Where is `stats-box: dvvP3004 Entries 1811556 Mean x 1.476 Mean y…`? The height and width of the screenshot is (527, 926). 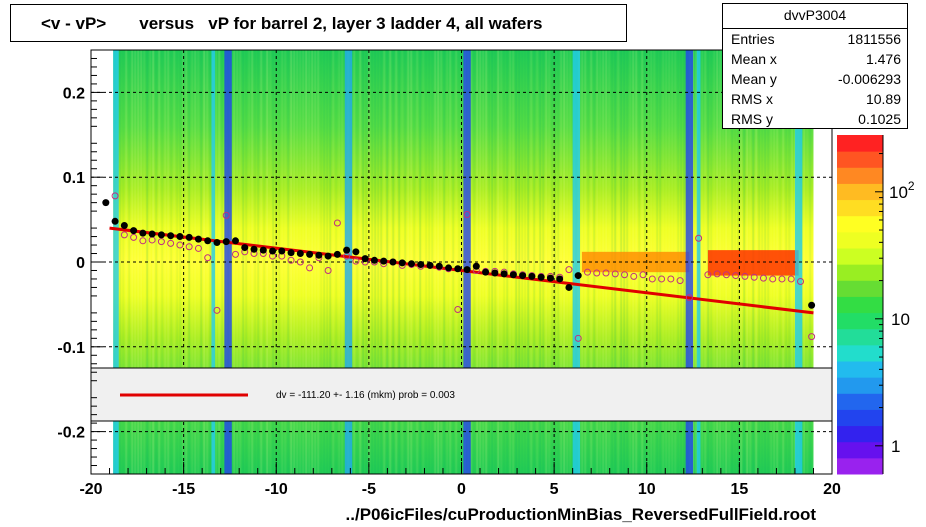 stats-box: dvvP3004 Entries 1811556 Mean x 1.476 Mean y… is located at coordinates (815, 66).